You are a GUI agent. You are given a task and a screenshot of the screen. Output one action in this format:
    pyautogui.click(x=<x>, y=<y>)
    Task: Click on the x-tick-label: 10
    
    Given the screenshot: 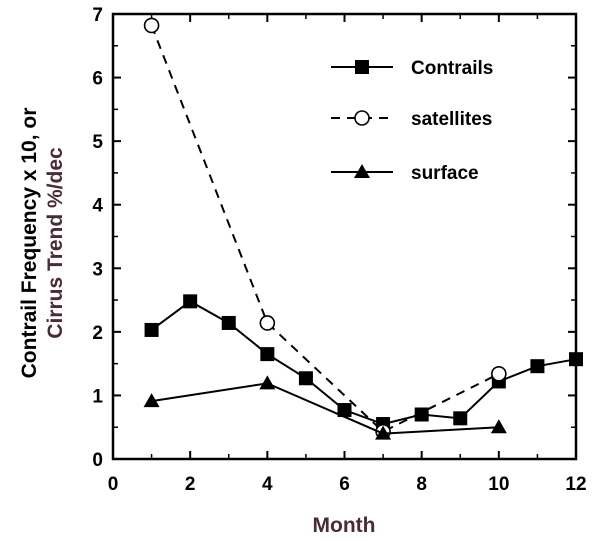 What is the action you would take?
    pyautogui.click(x=498, y=484)
    